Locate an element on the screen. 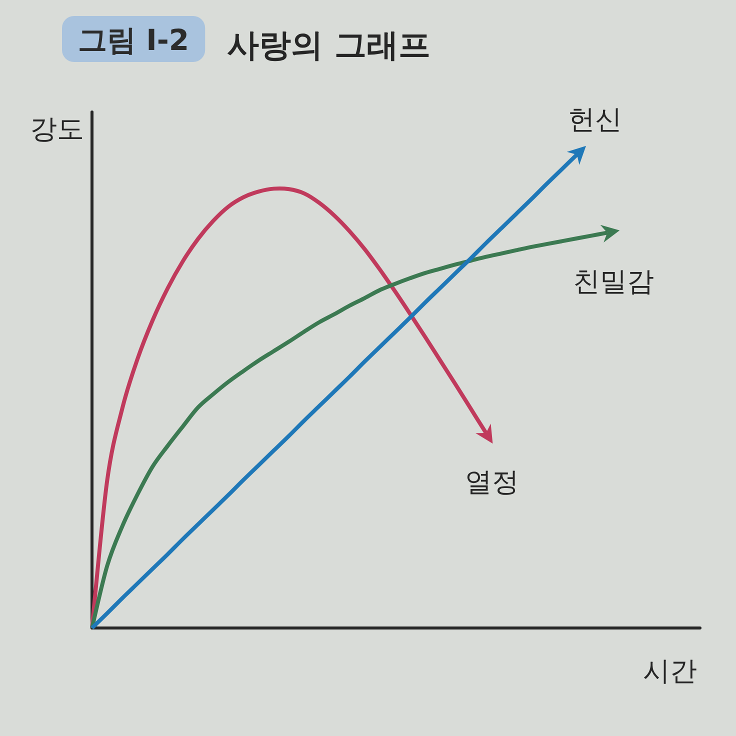  series-label: 친밀감 is located at coordinates (613, 282).